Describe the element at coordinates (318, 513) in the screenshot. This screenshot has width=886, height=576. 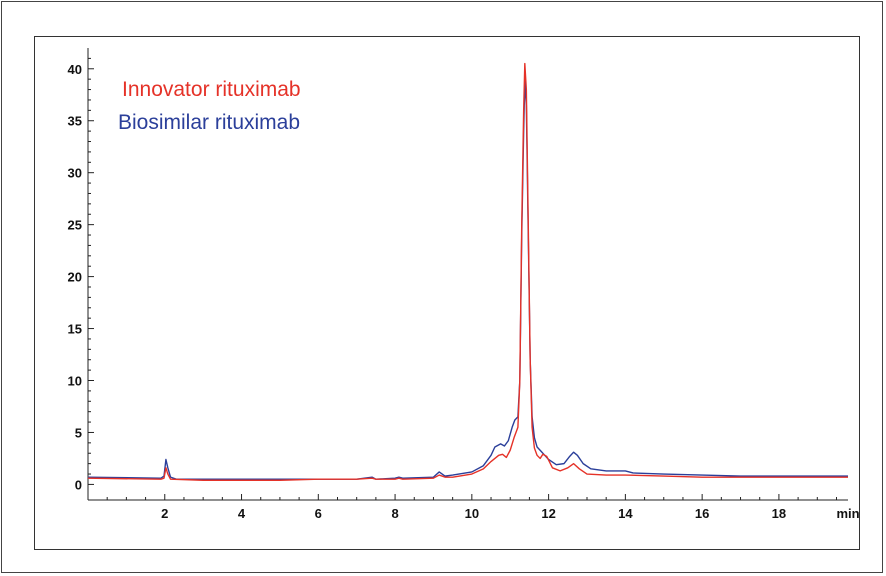
I see `x-tick-label: 6` at that location.